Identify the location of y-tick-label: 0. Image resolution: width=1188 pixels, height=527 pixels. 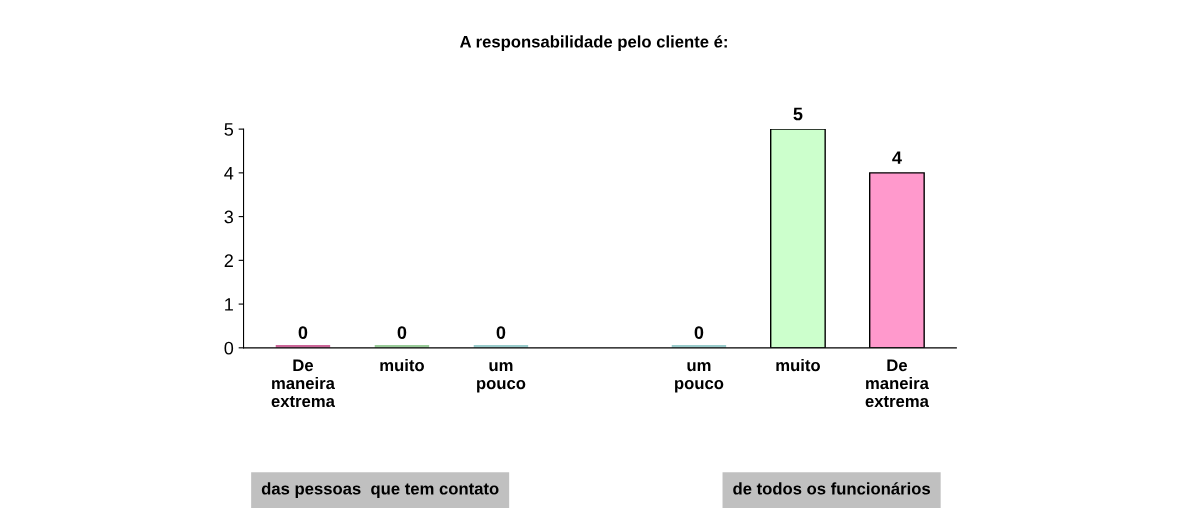
(229, 348).